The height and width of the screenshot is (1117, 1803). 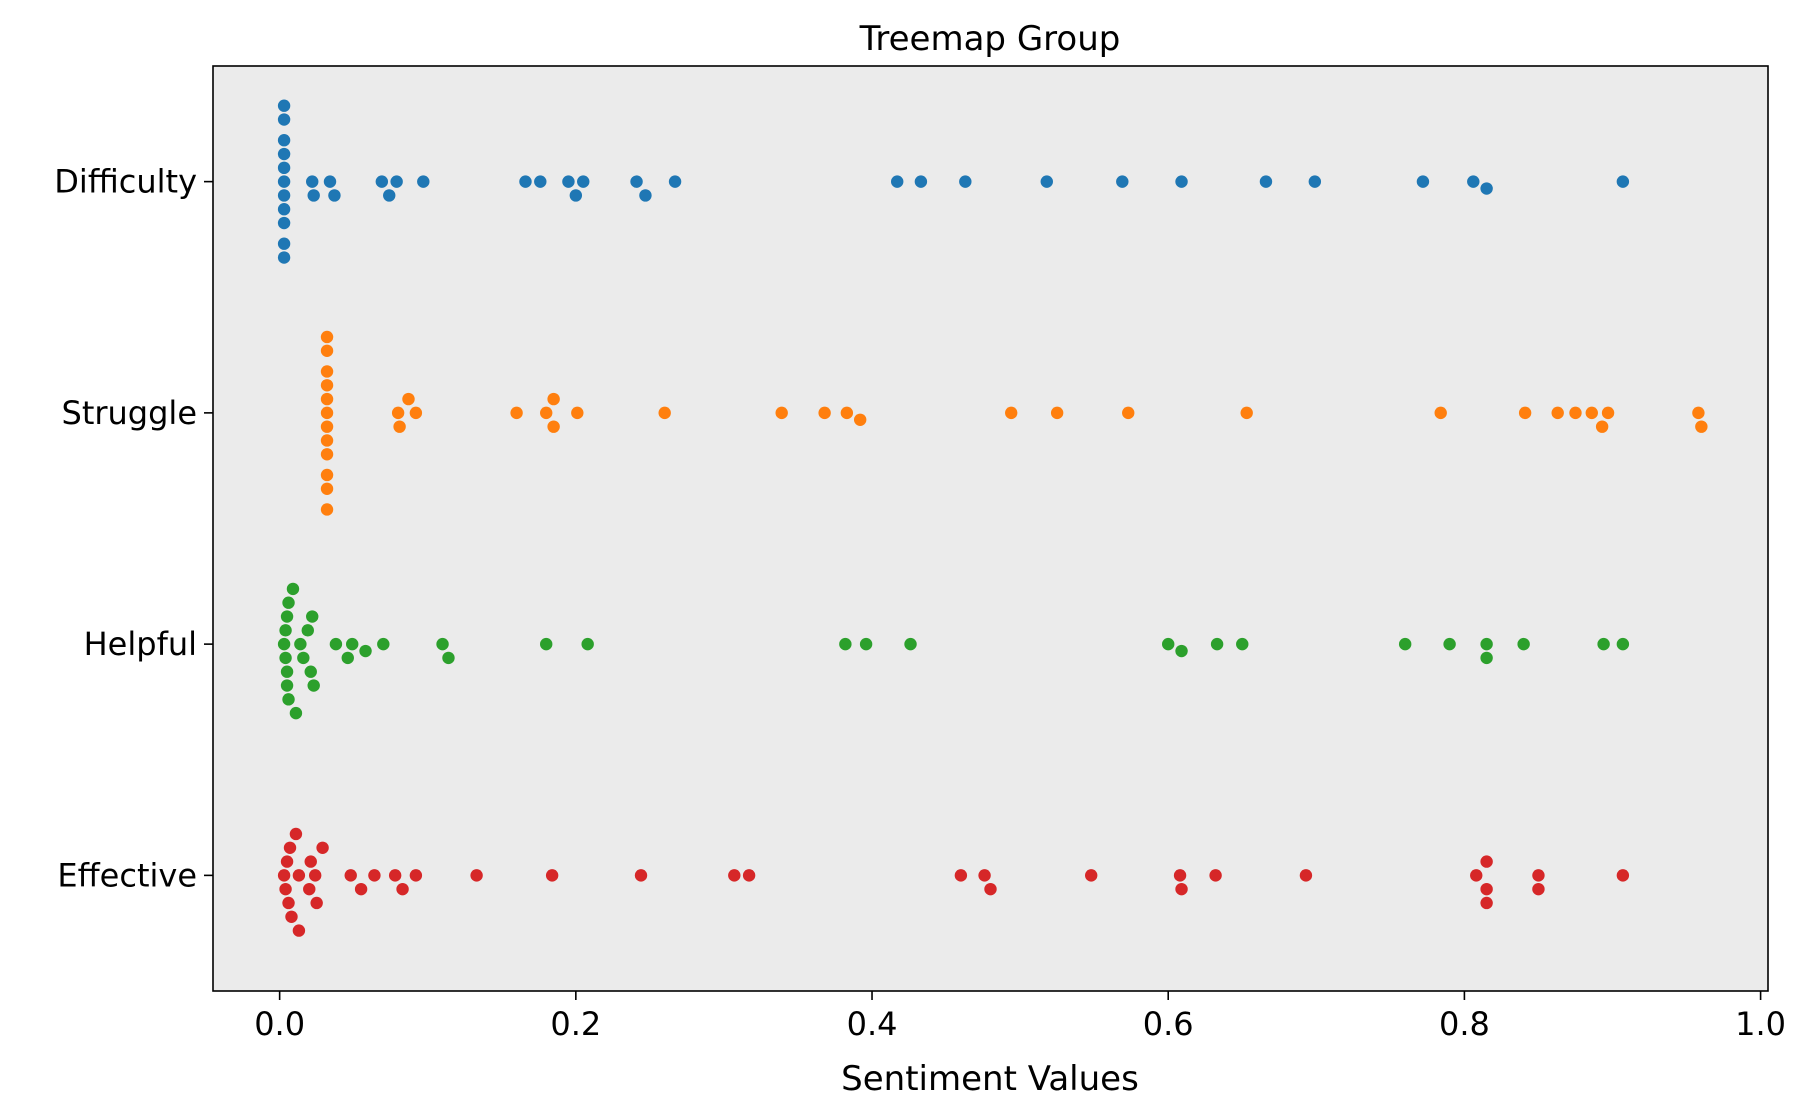 I want to click on x-tick-label: 0.6, so click(x=1168, y=1024).